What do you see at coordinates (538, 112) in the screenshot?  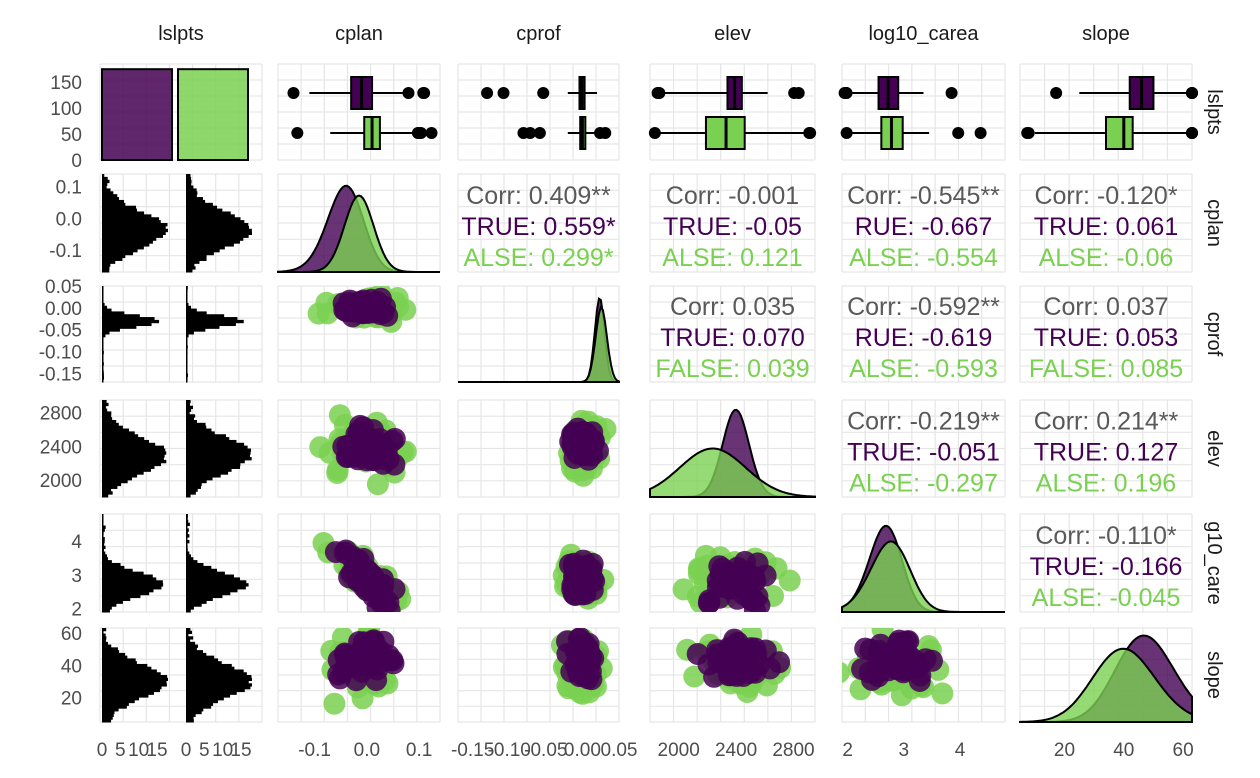 I see `panel-grid-r0c2` at bounding box center [538, 112].